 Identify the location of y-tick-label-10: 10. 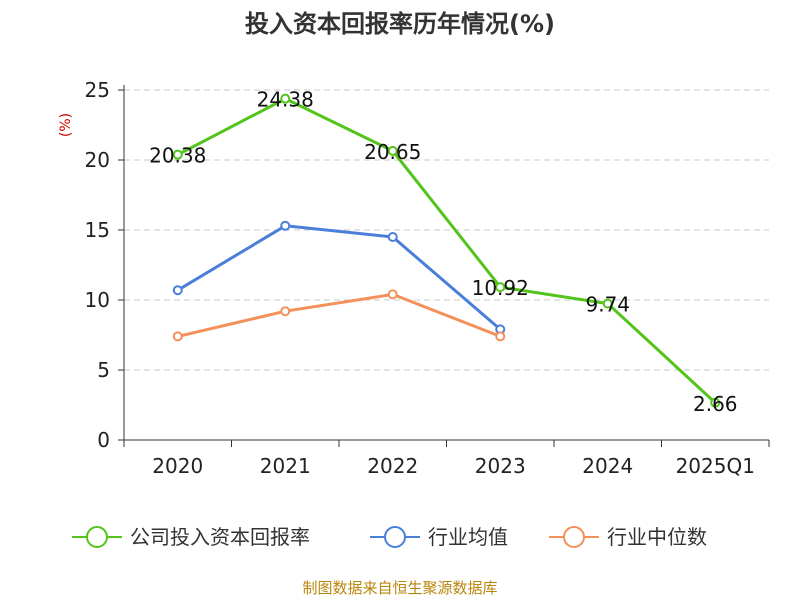
(97, 300).